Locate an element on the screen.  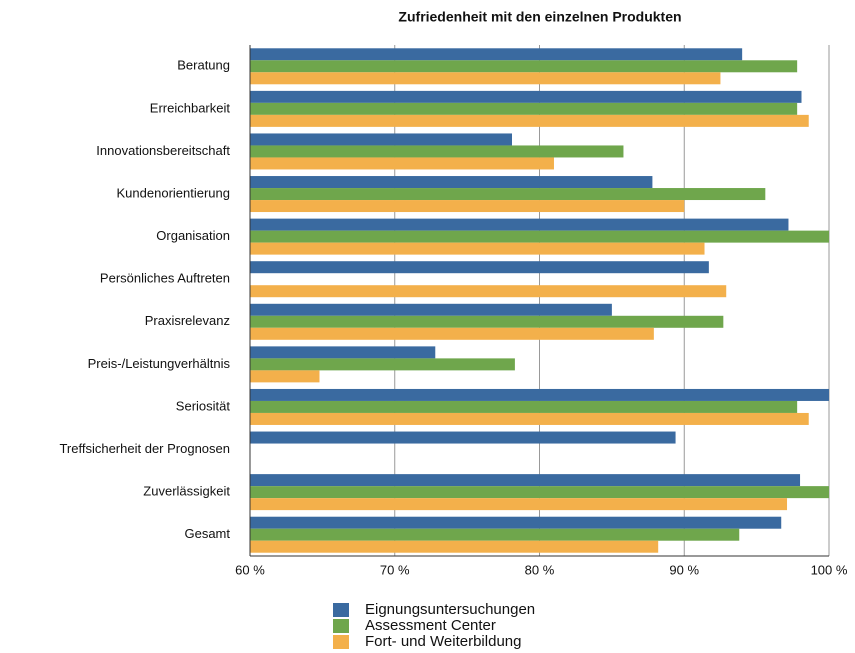
y-tick-label: Gesamt is located at coordinates (207, 533).